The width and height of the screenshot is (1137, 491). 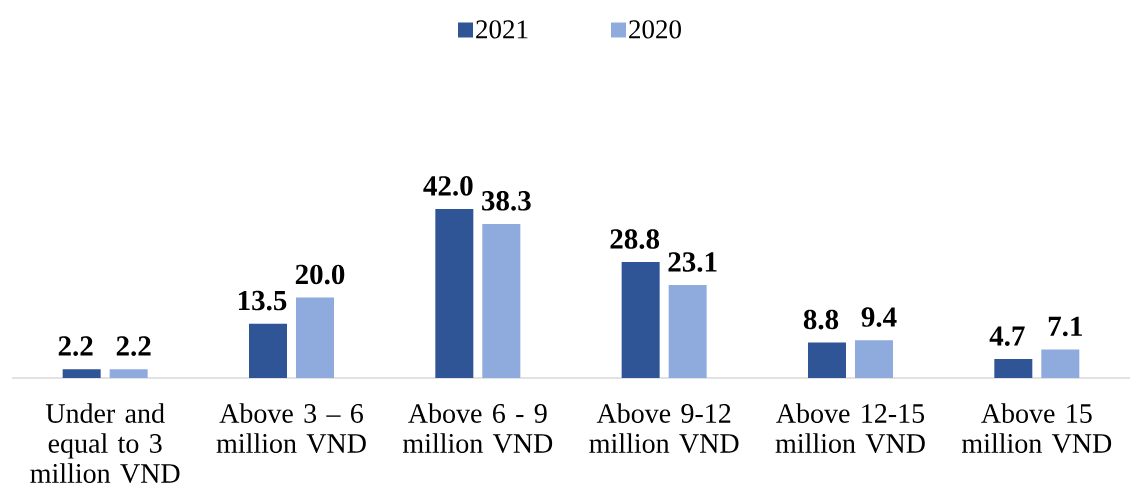 What do you see at coordinates (1007, 336) in the screenshot?
I see `data-label: 4.7` at bounding box center [1007, 336].